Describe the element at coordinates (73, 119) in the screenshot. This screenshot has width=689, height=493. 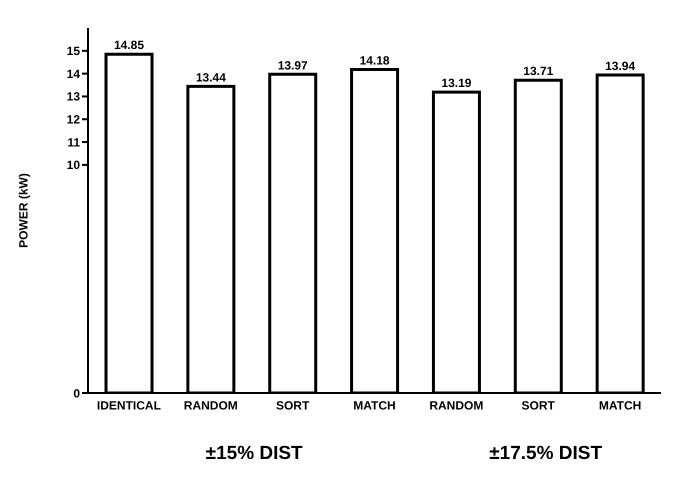
I see `y-tick-label: 12` at that location.